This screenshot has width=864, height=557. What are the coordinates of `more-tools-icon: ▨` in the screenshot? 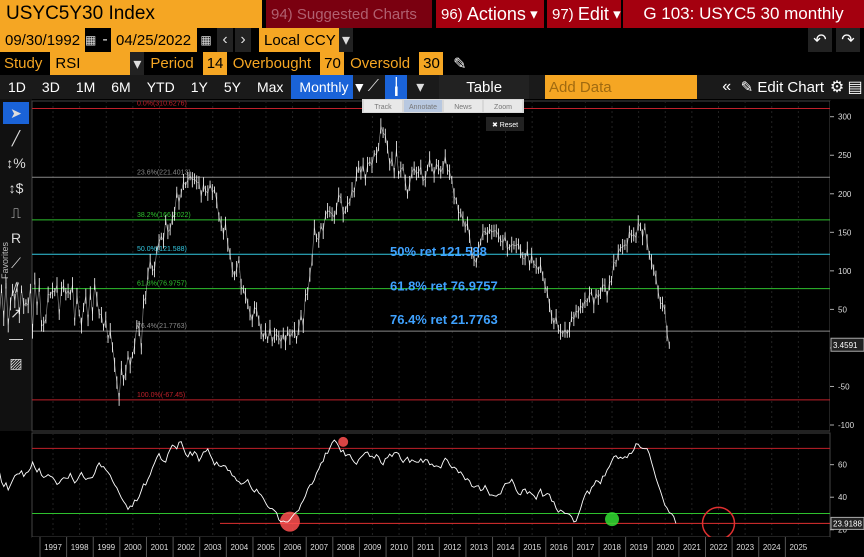 It's located at (16, 362).